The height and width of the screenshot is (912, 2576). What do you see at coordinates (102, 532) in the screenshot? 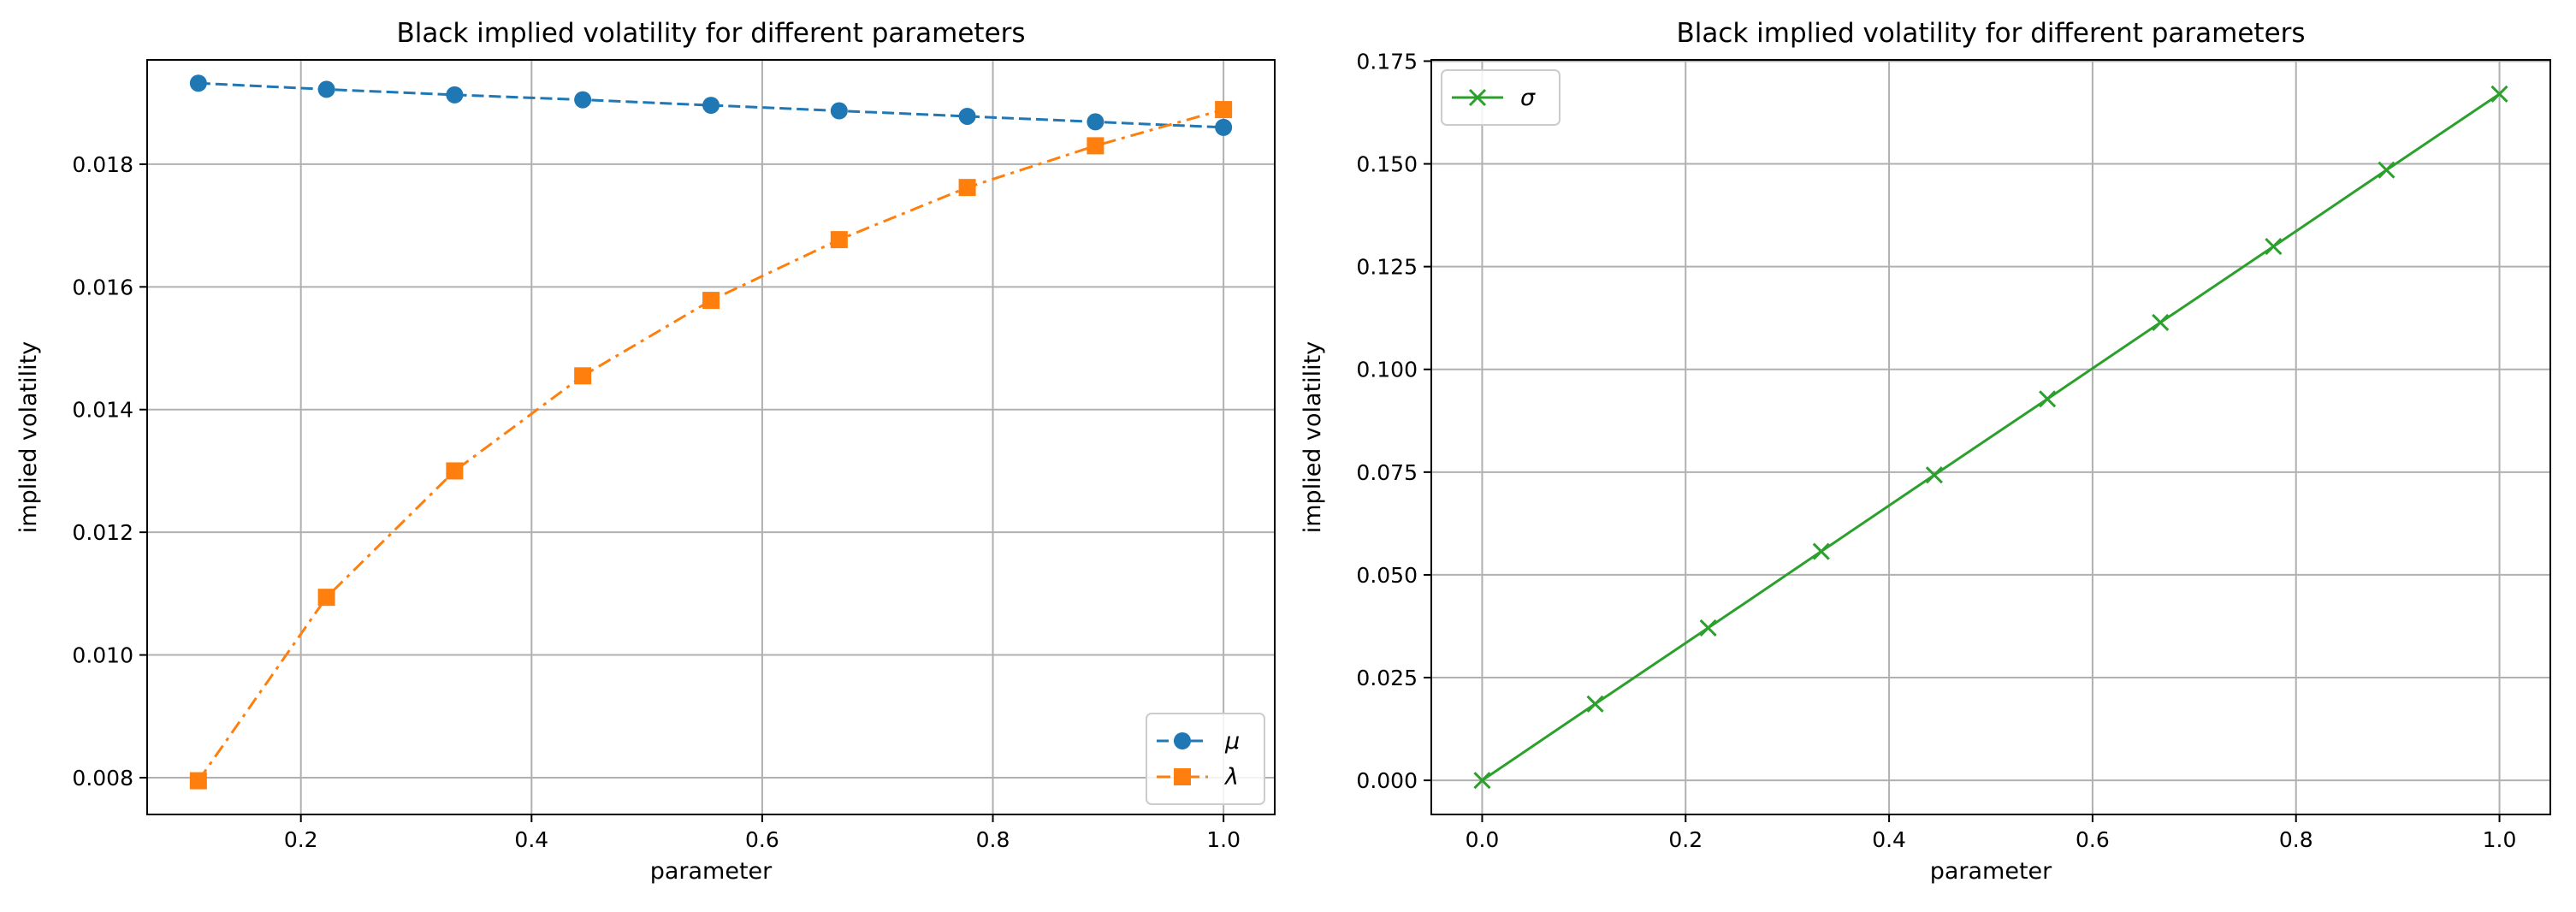
I see `y-tick-label: 0.012` at bounding box center [102, 532].